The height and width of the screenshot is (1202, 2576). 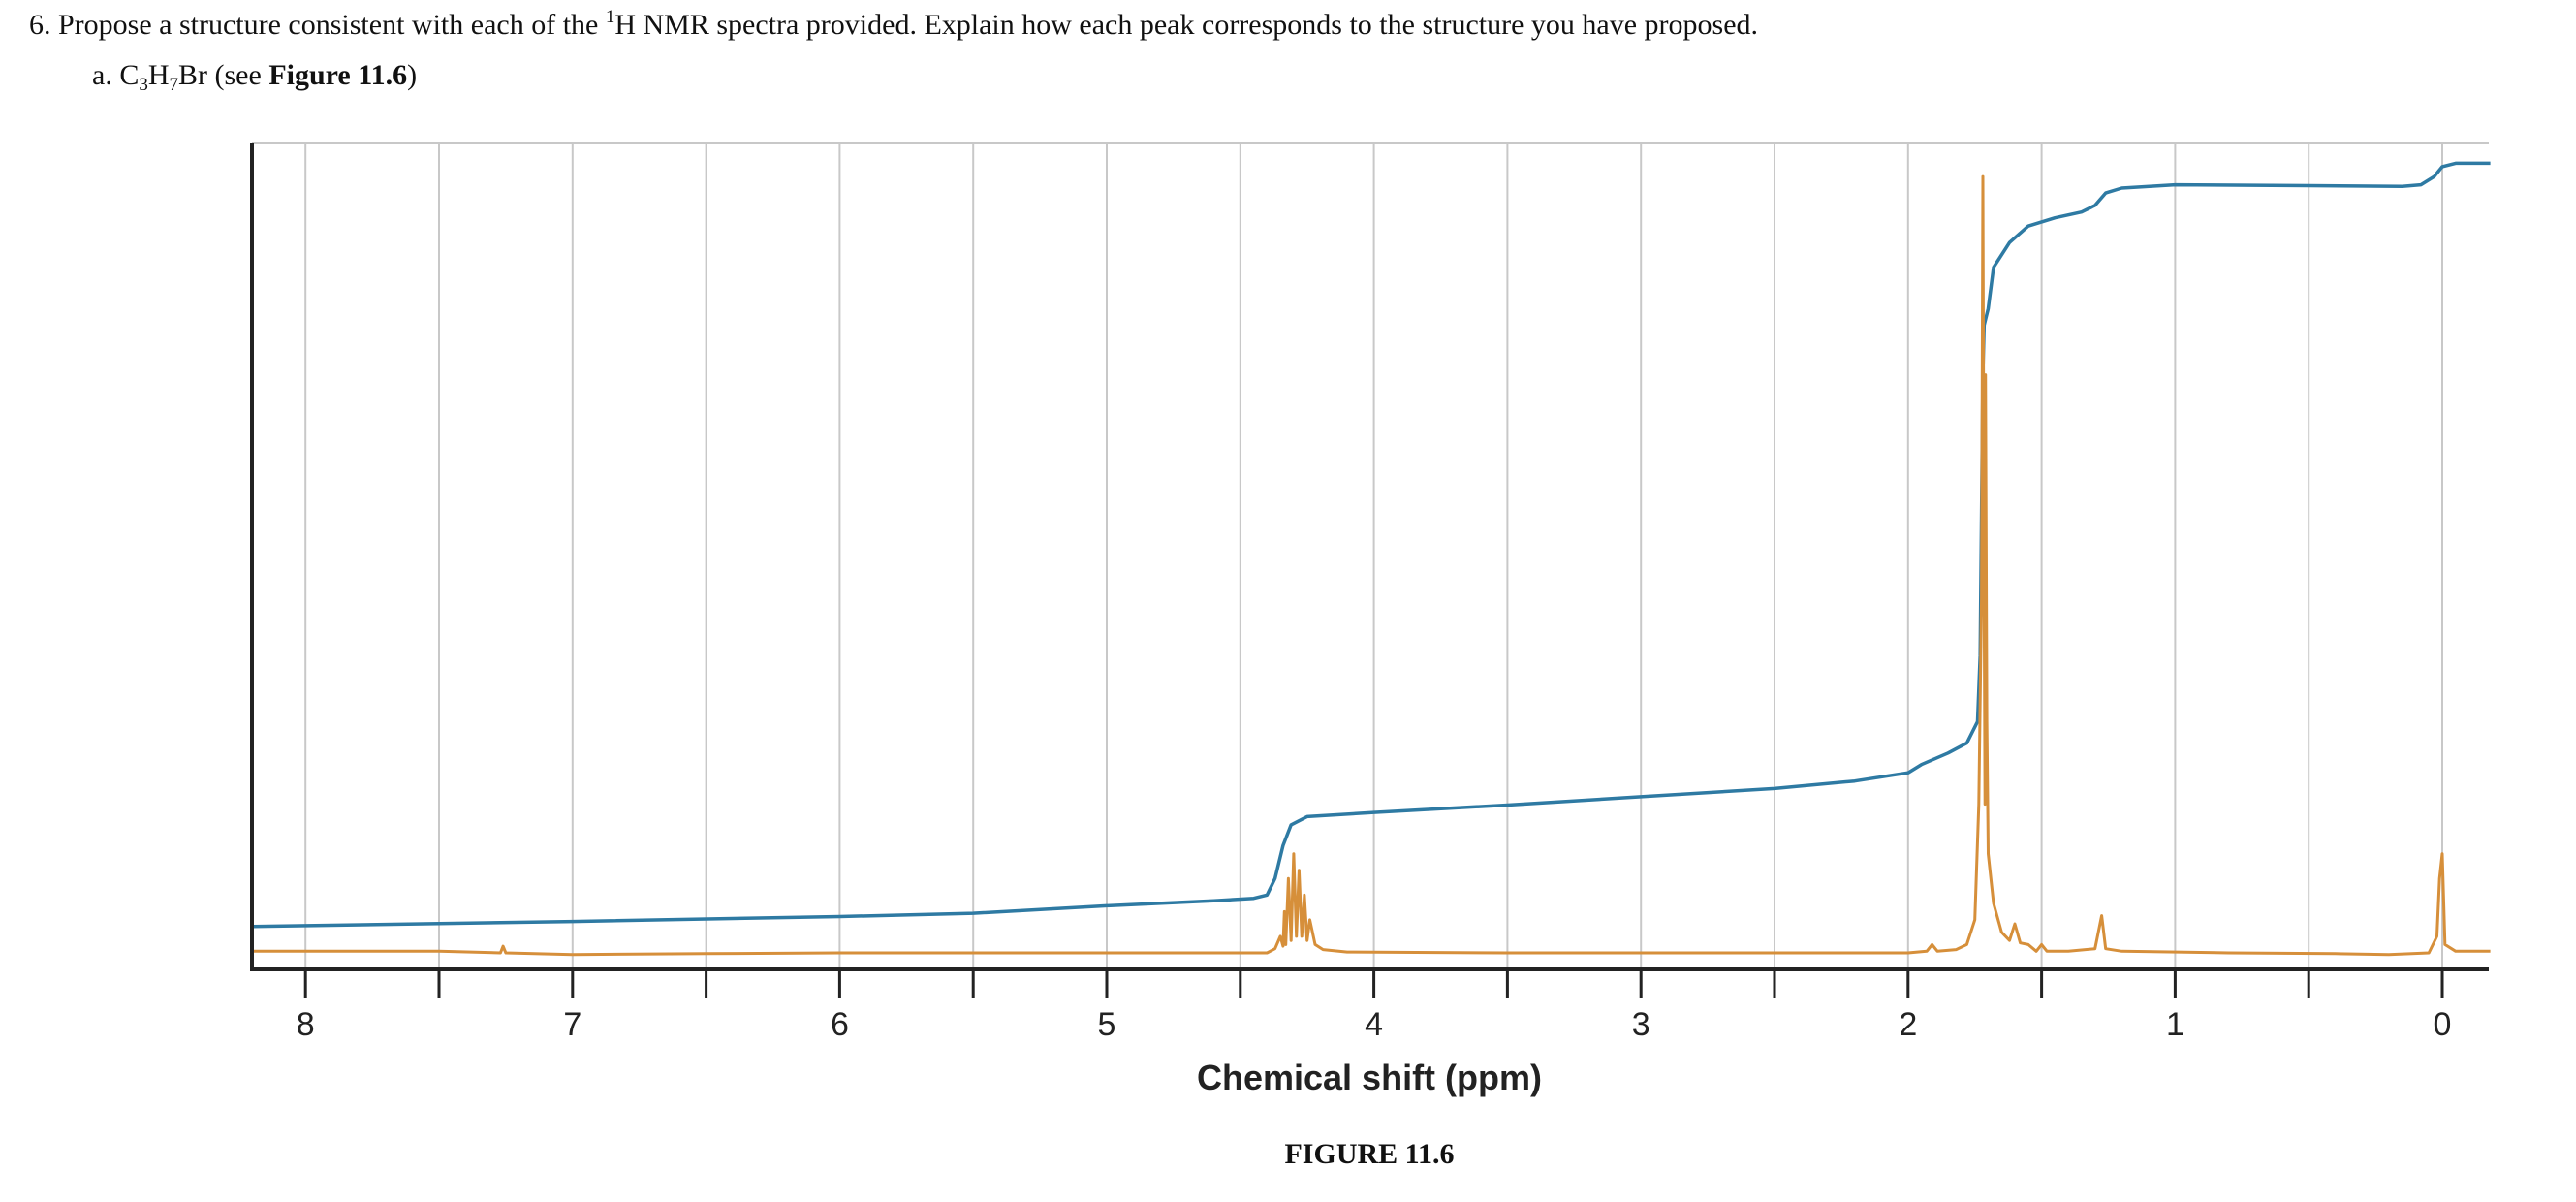 I want to click on tick-layer: 8 7 6 5 4 3 2 1 0, so click(x=1374, y=1006).